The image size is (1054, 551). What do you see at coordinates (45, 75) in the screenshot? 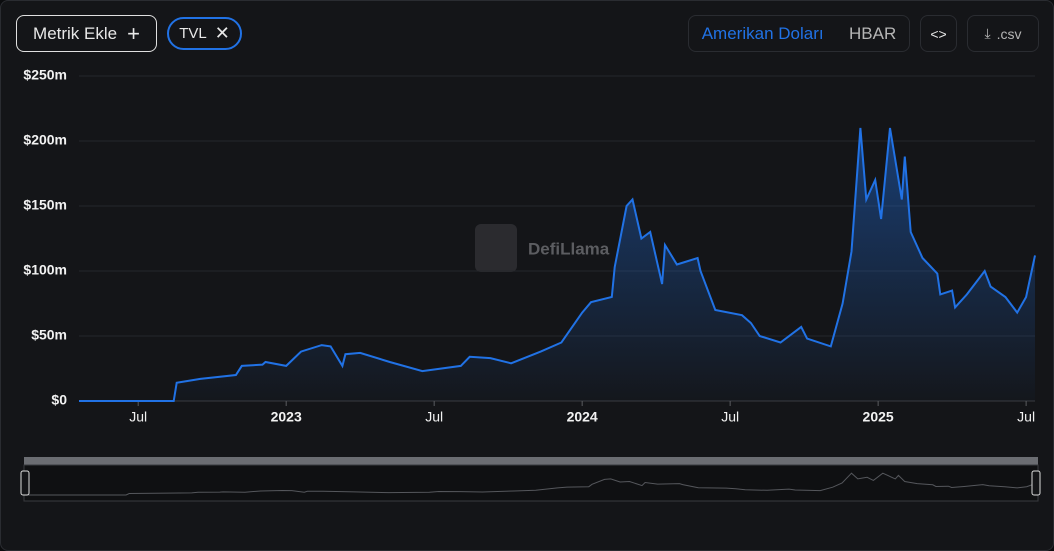
I see `y-tick-label: $250m` at bounding box center [45, 75].